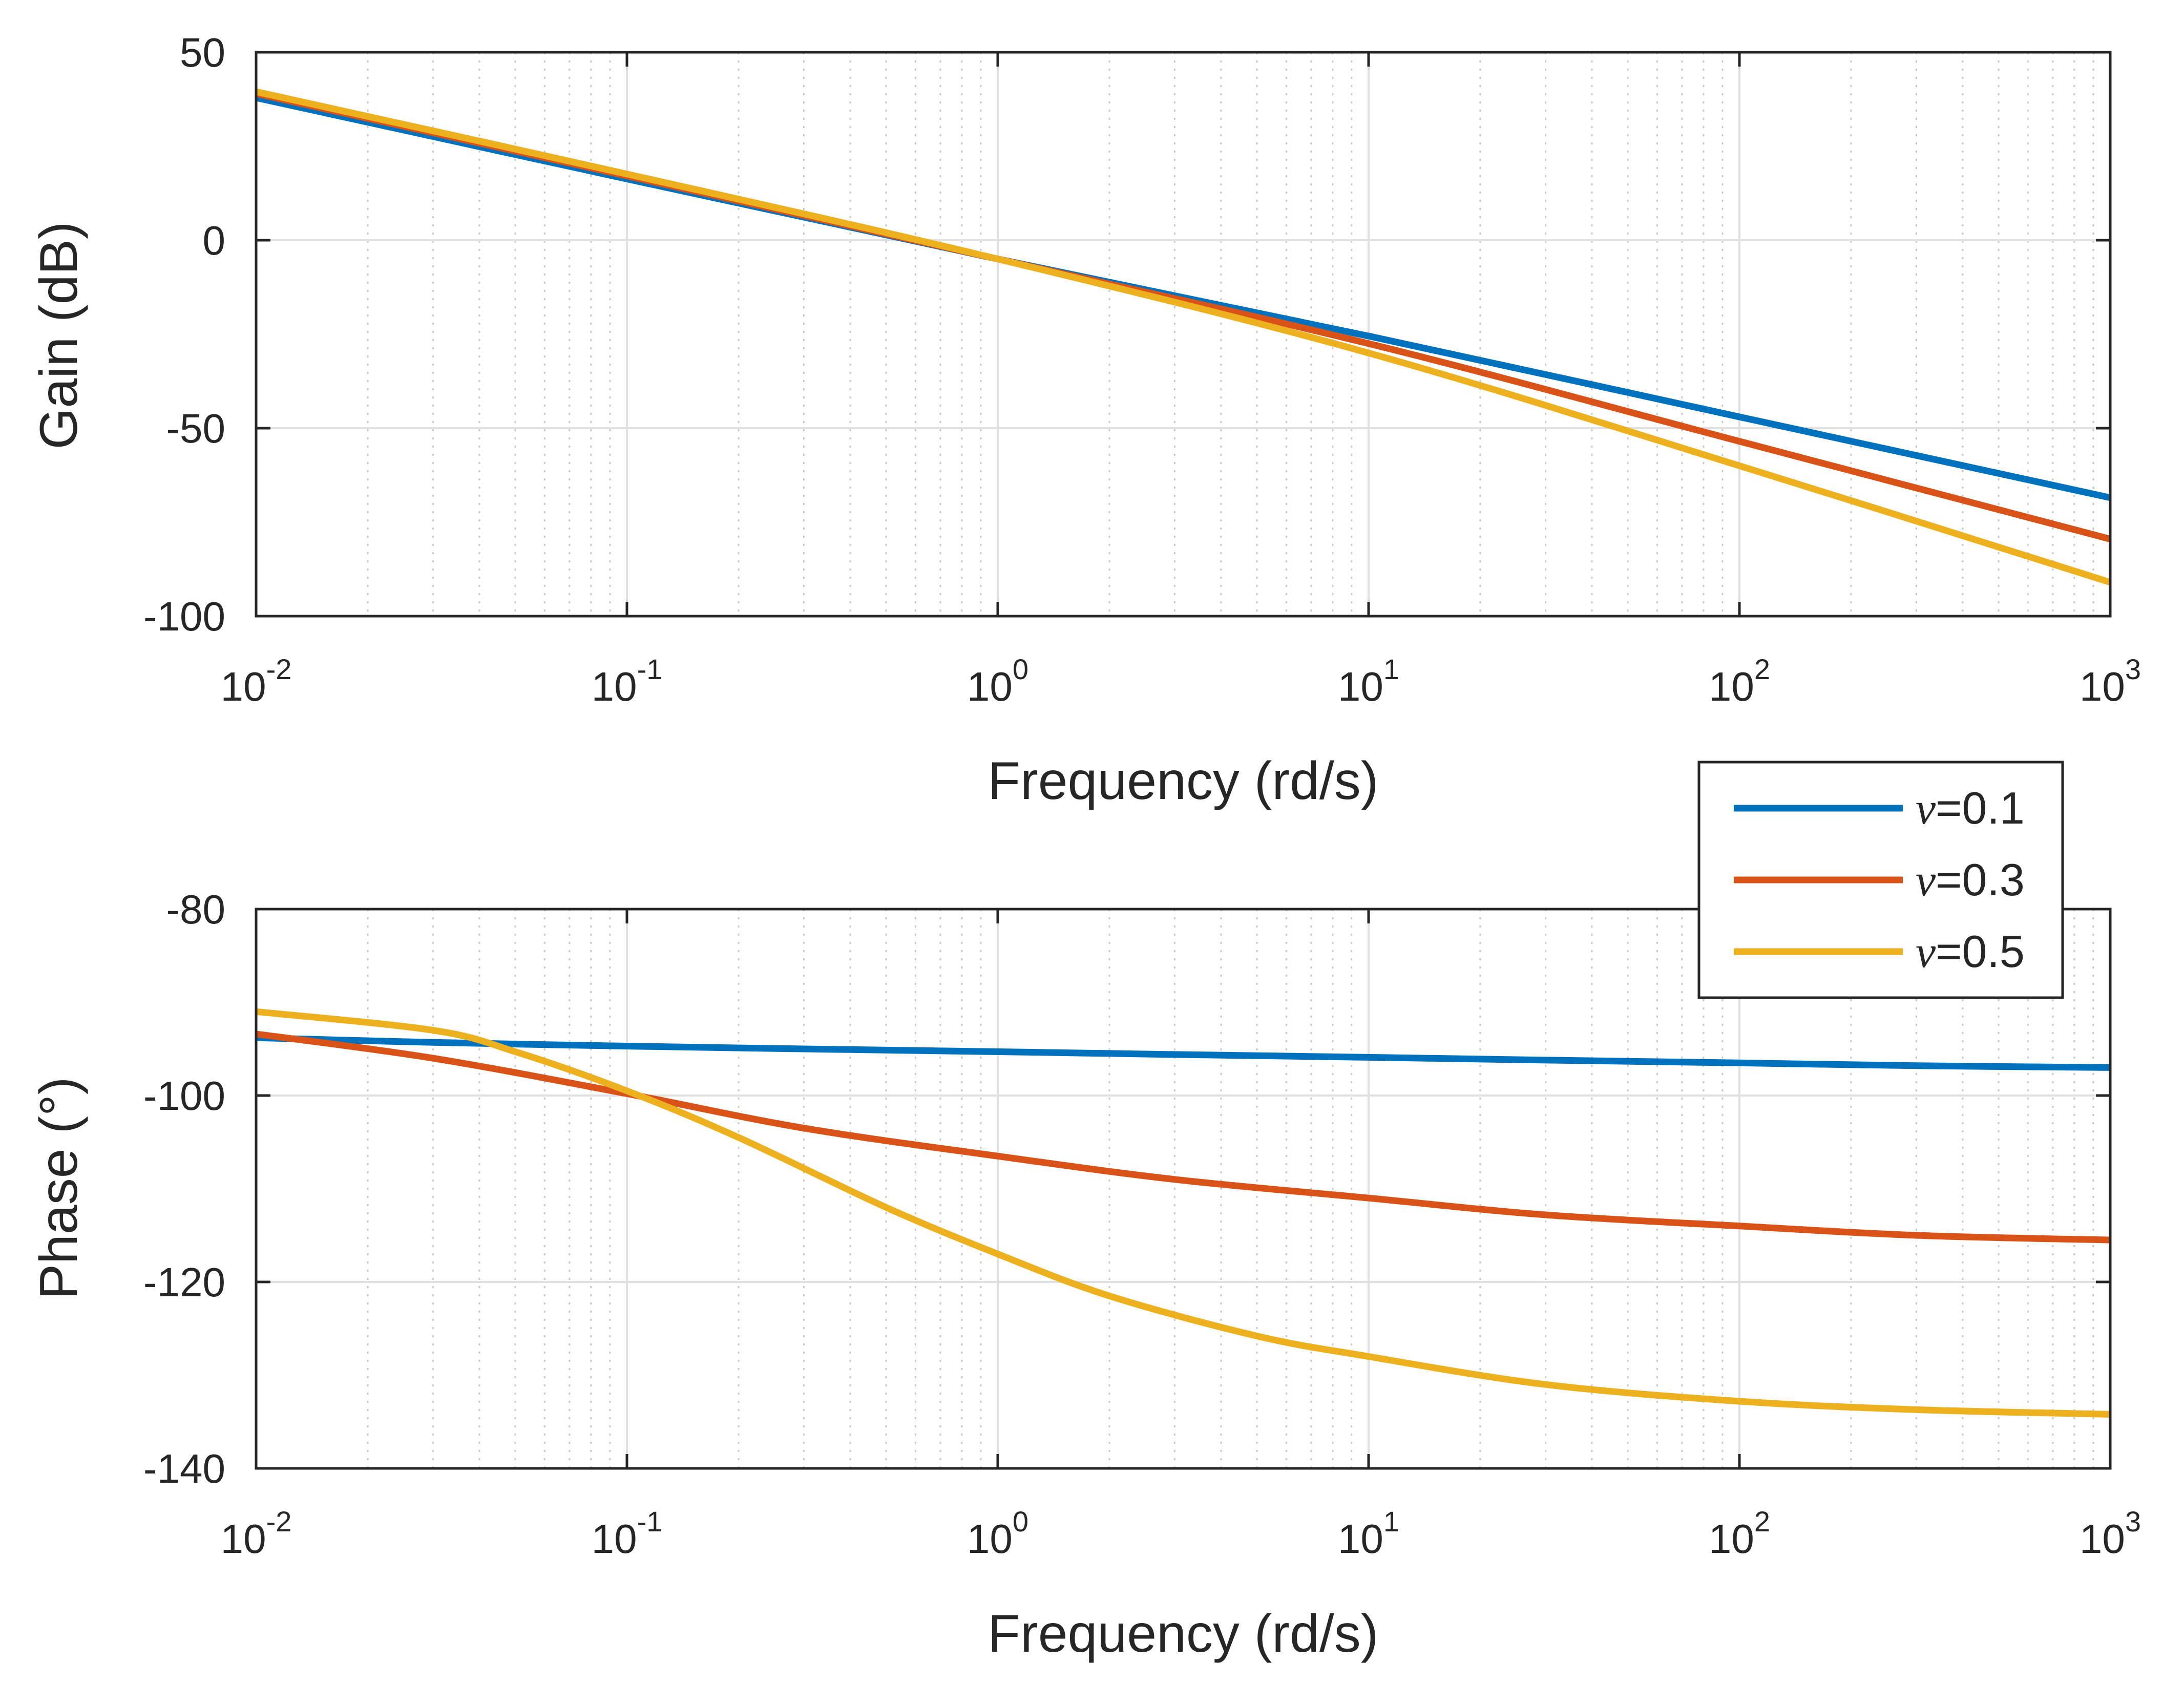 The width and height of the screenshot is (2184, 1684). What do you see at coordinates (184, 1096) in the screenshot?
I see `phase-y-tick-label: -100` at bounding box center [184, 1096].